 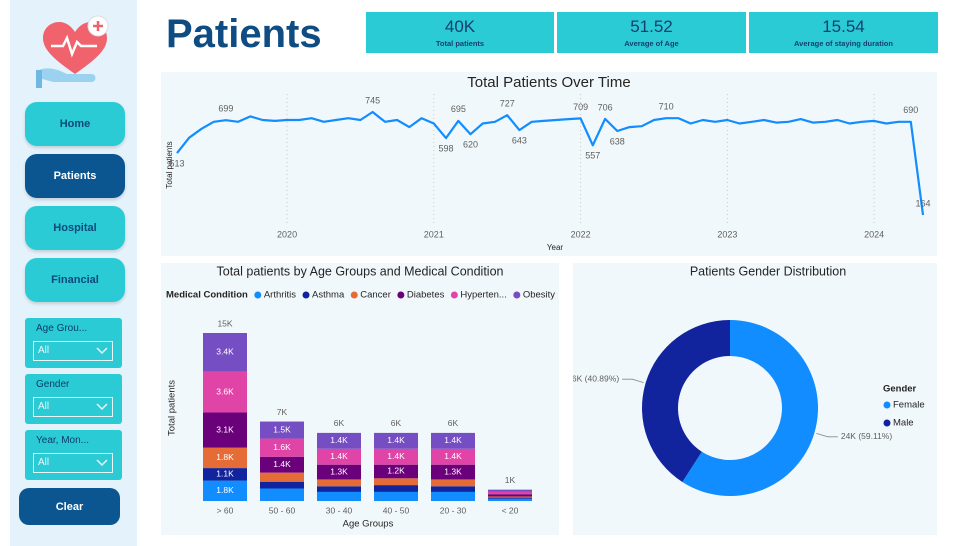 What do you see at coordinates (53, 384) in the screenshot?
I see `filter-label: Gender` at bounding box center [53, 384].